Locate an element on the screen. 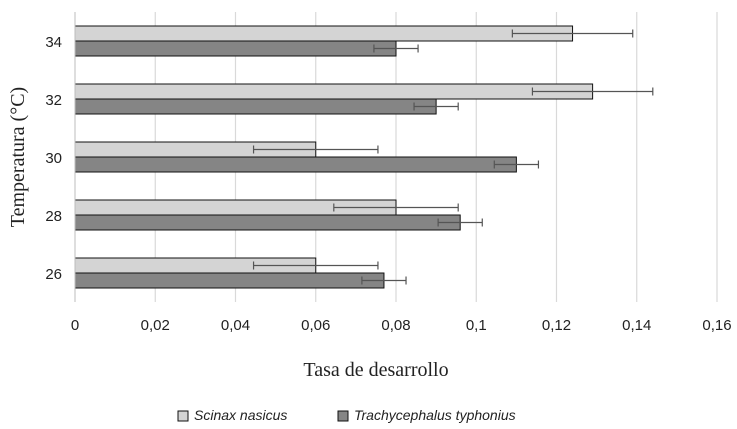 This screenshot has width=737, height=429. x-tick-label: 0,06 is located at coordinates (315, 325).